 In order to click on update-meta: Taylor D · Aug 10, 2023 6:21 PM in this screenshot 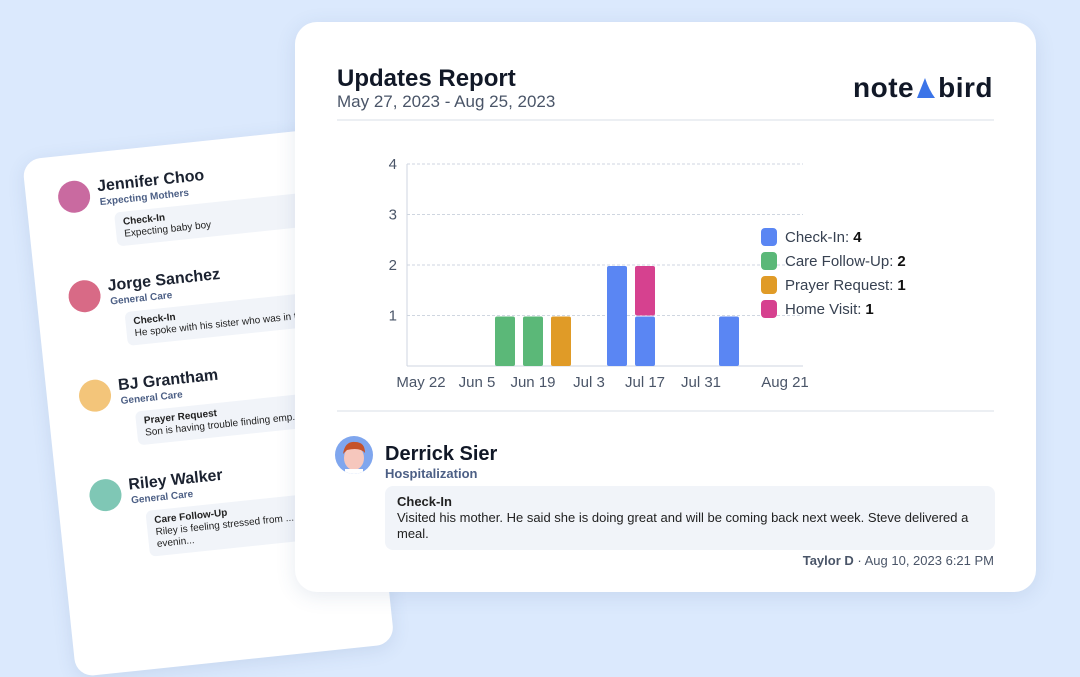, I will do `click(898, 560)`.